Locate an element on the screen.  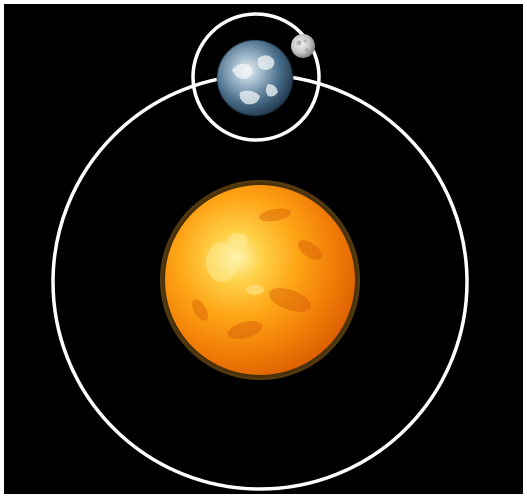
moon-orbit is located at coordinates (256, 77).